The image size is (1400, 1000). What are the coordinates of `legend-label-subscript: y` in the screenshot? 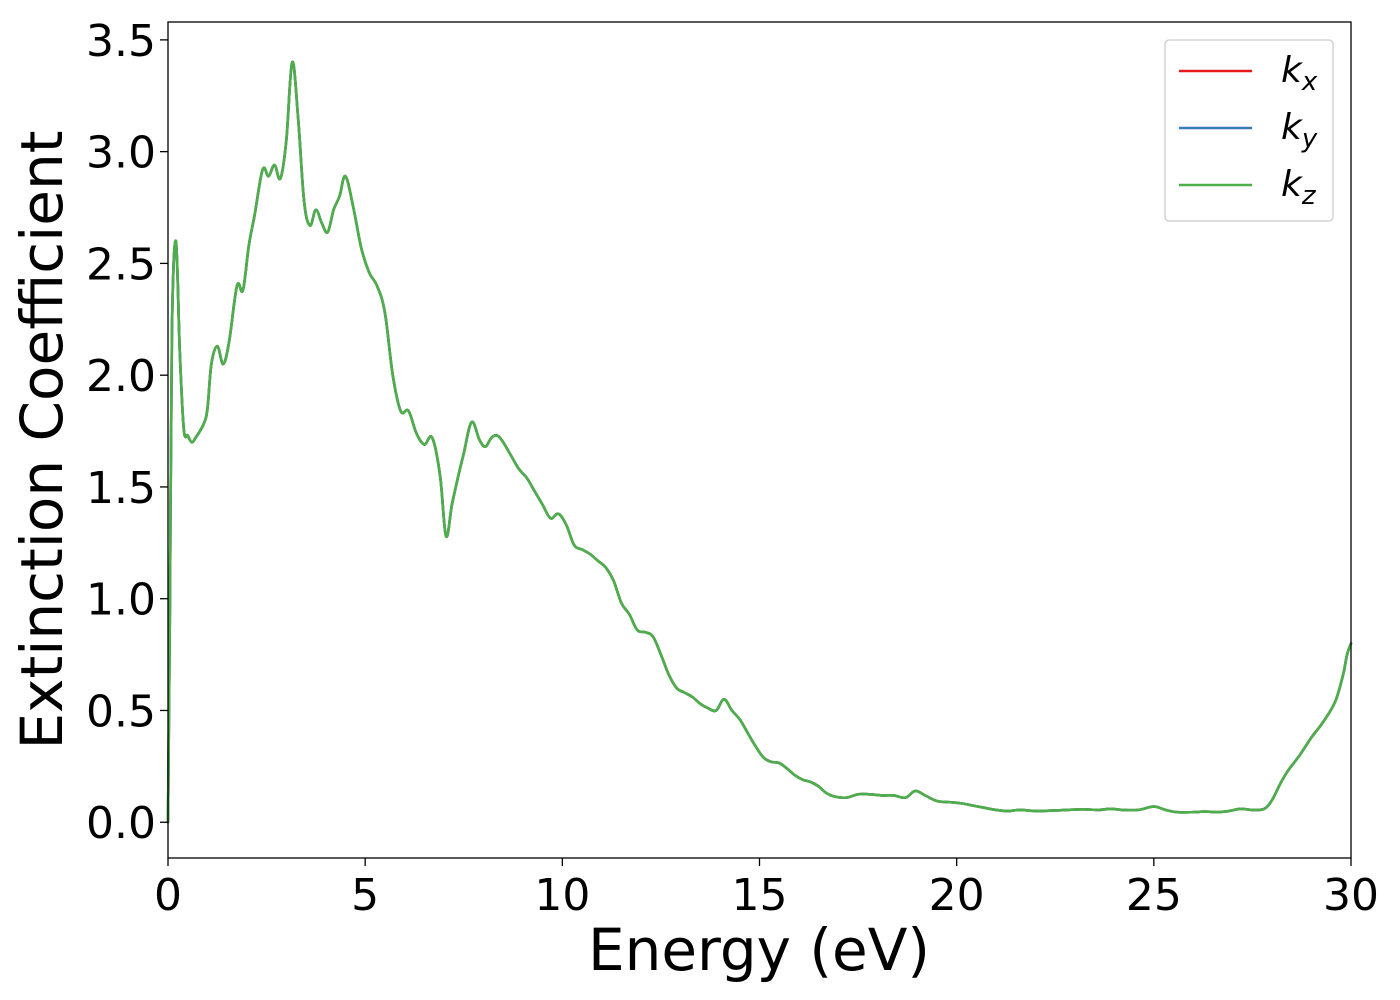 It's located at (1309, 139).